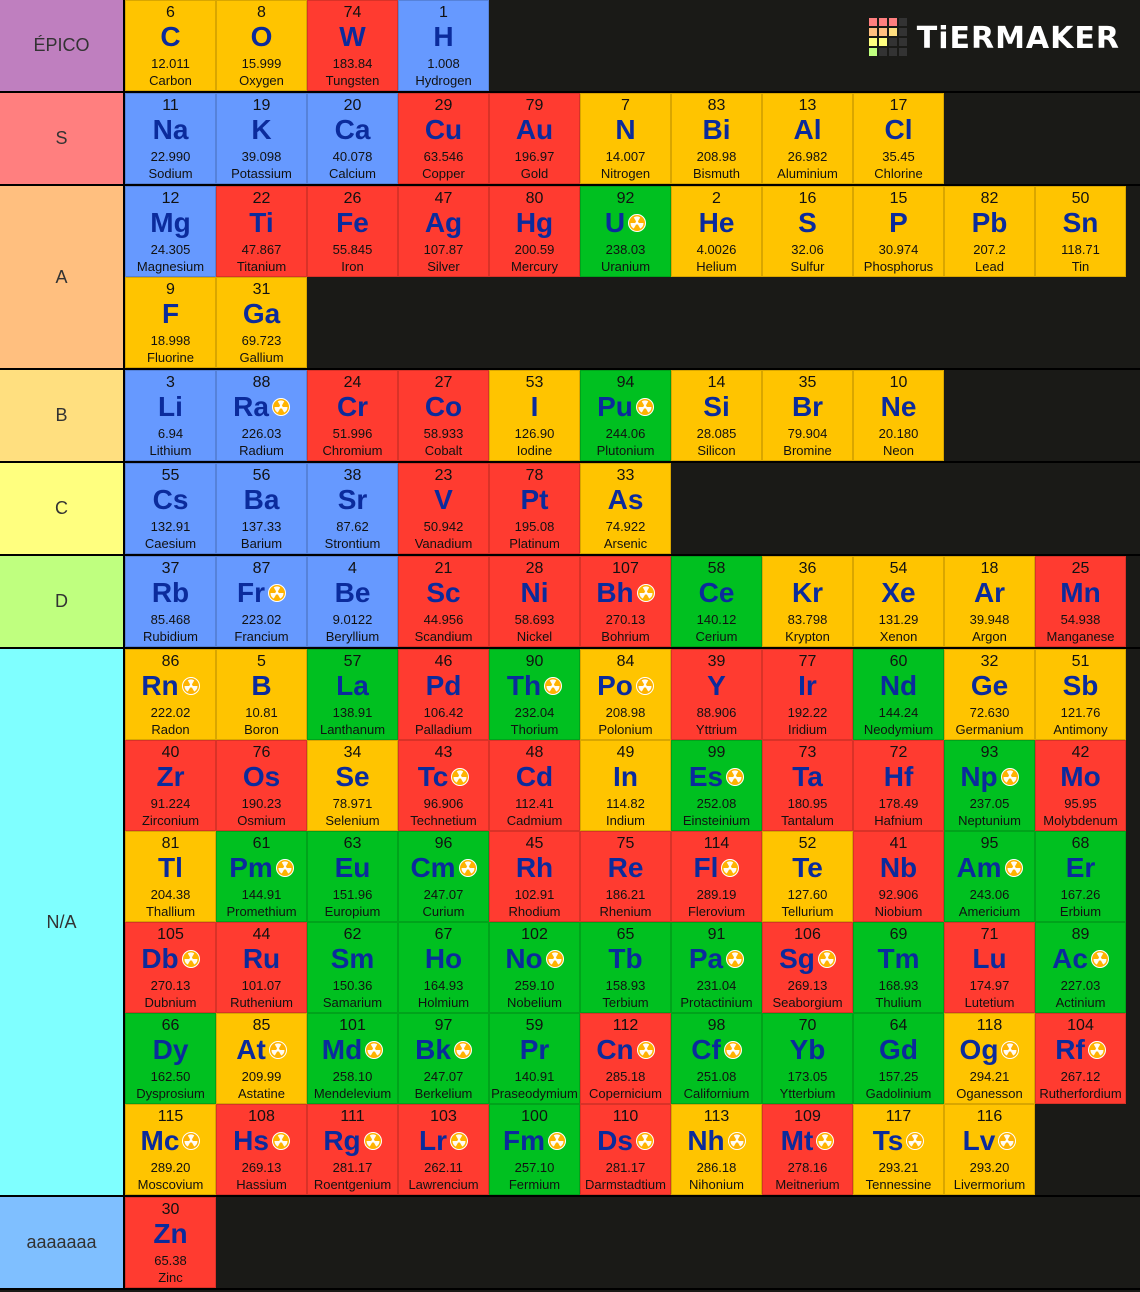  Describe the element at coordinates (807, 415) in the screenshot. I see `element-card: 35 Br 79.904 Bromine` at that location.